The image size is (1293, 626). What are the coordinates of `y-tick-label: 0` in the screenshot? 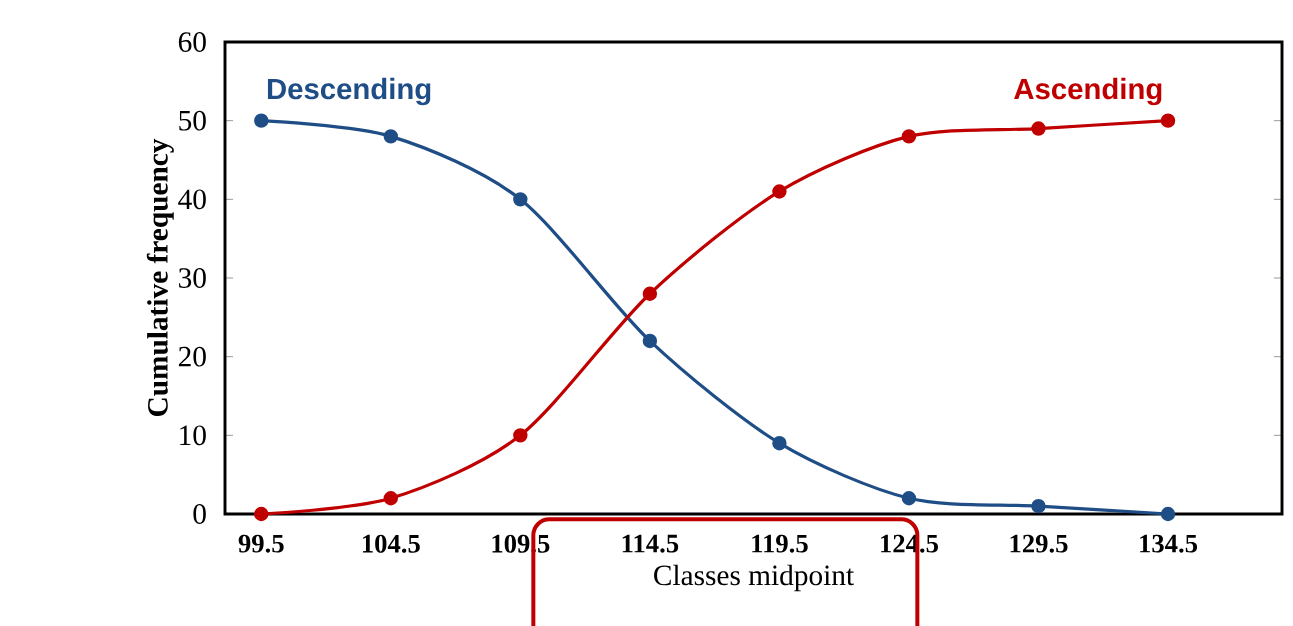 It's located at (199, 514).